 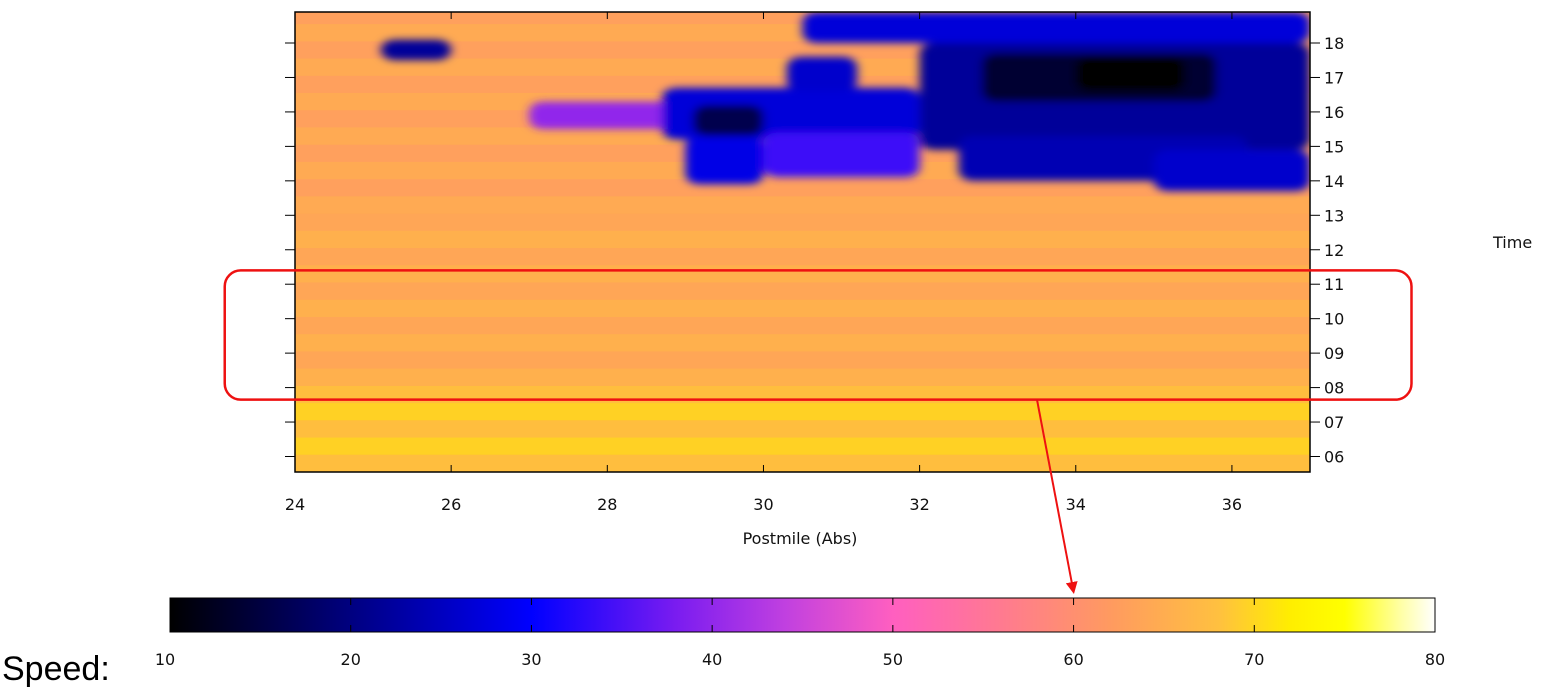 I want to click on y-tick-label: 14, so click(x=1334, y=181).